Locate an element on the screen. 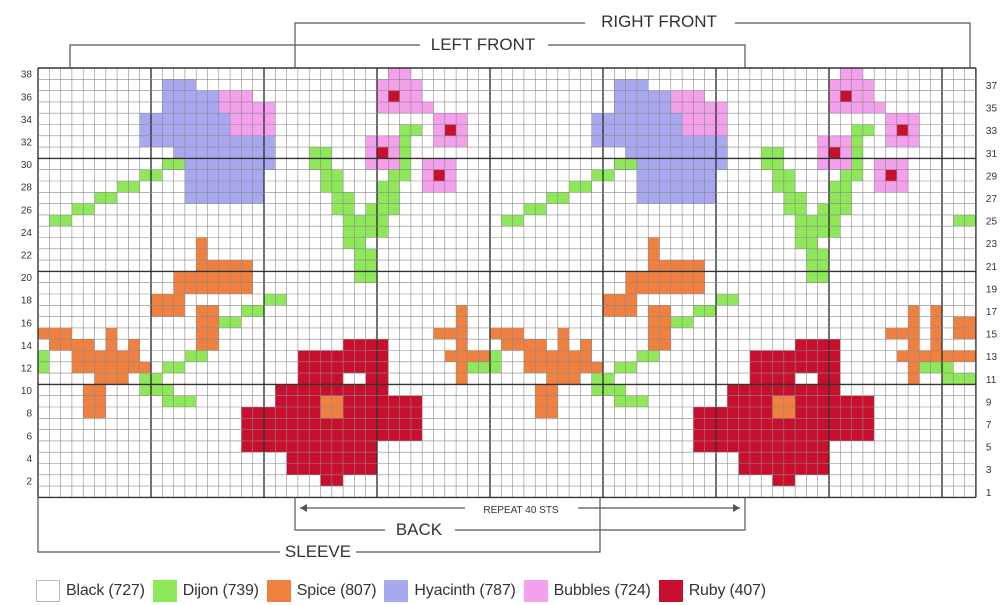  legend-label-bubbles: Bubbles (724) is located at coordinates (602, 590).